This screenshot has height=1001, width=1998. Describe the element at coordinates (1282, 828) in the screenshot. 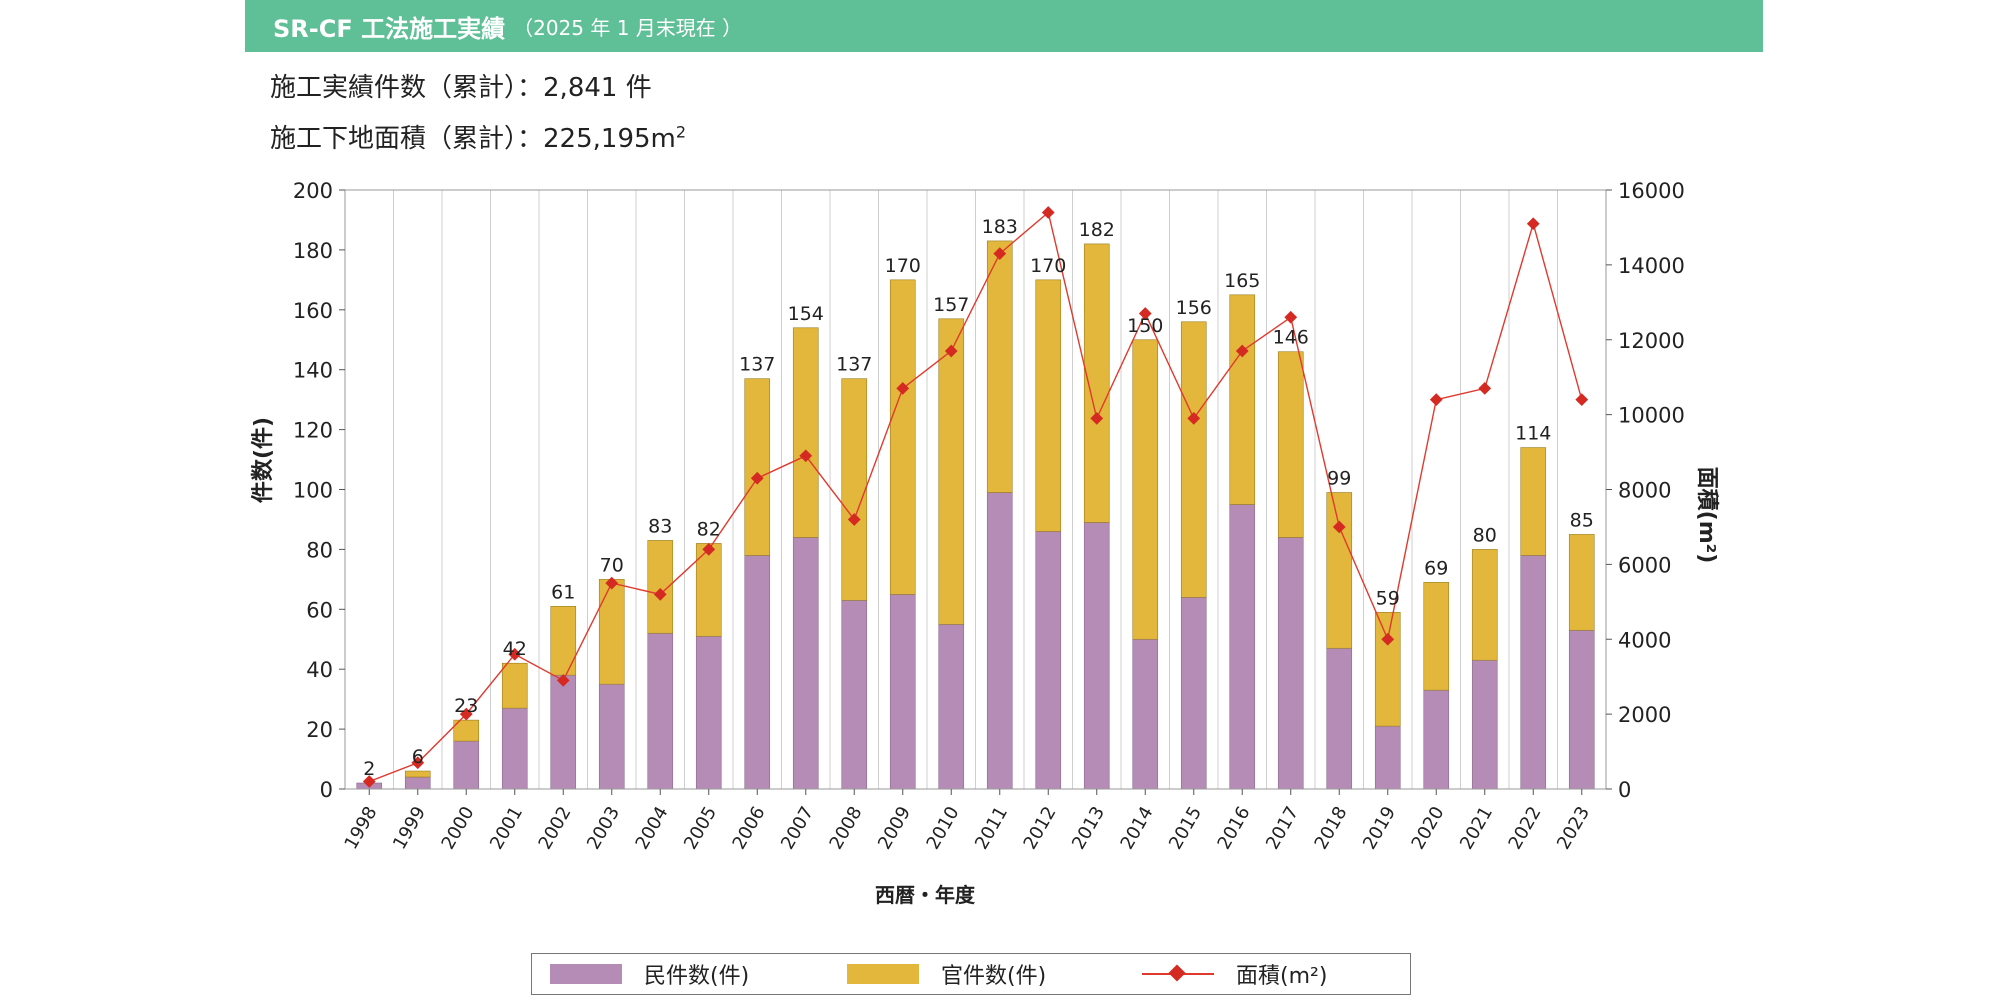

I see `x-tick-label: 2017` at that location.